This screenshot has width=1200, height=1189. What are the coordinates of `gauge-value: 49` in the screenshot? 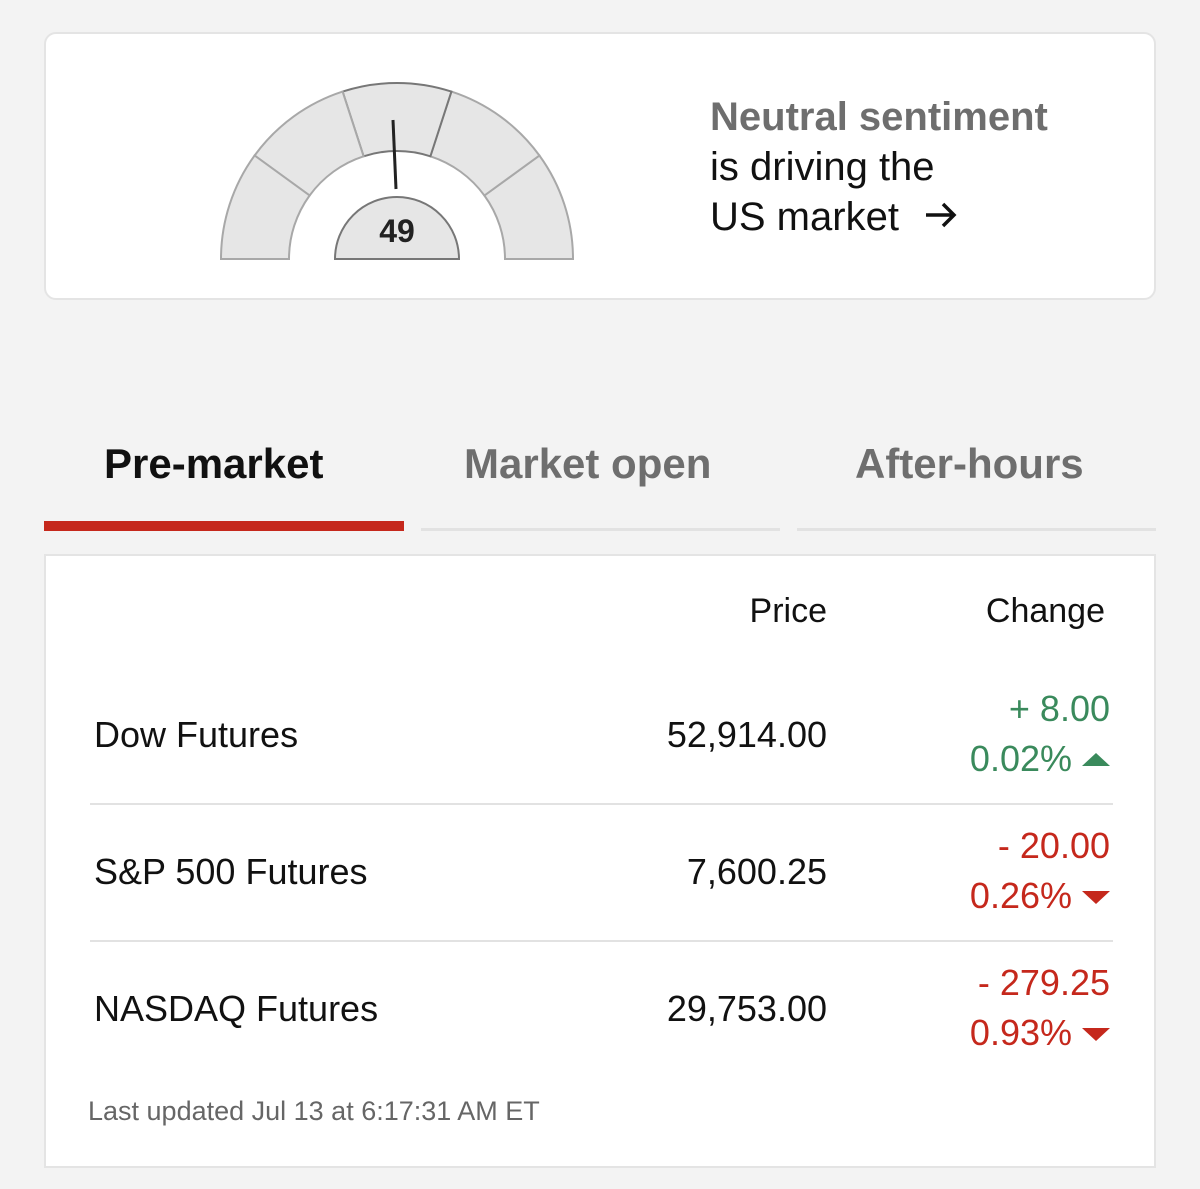 It's located at (397, 231).